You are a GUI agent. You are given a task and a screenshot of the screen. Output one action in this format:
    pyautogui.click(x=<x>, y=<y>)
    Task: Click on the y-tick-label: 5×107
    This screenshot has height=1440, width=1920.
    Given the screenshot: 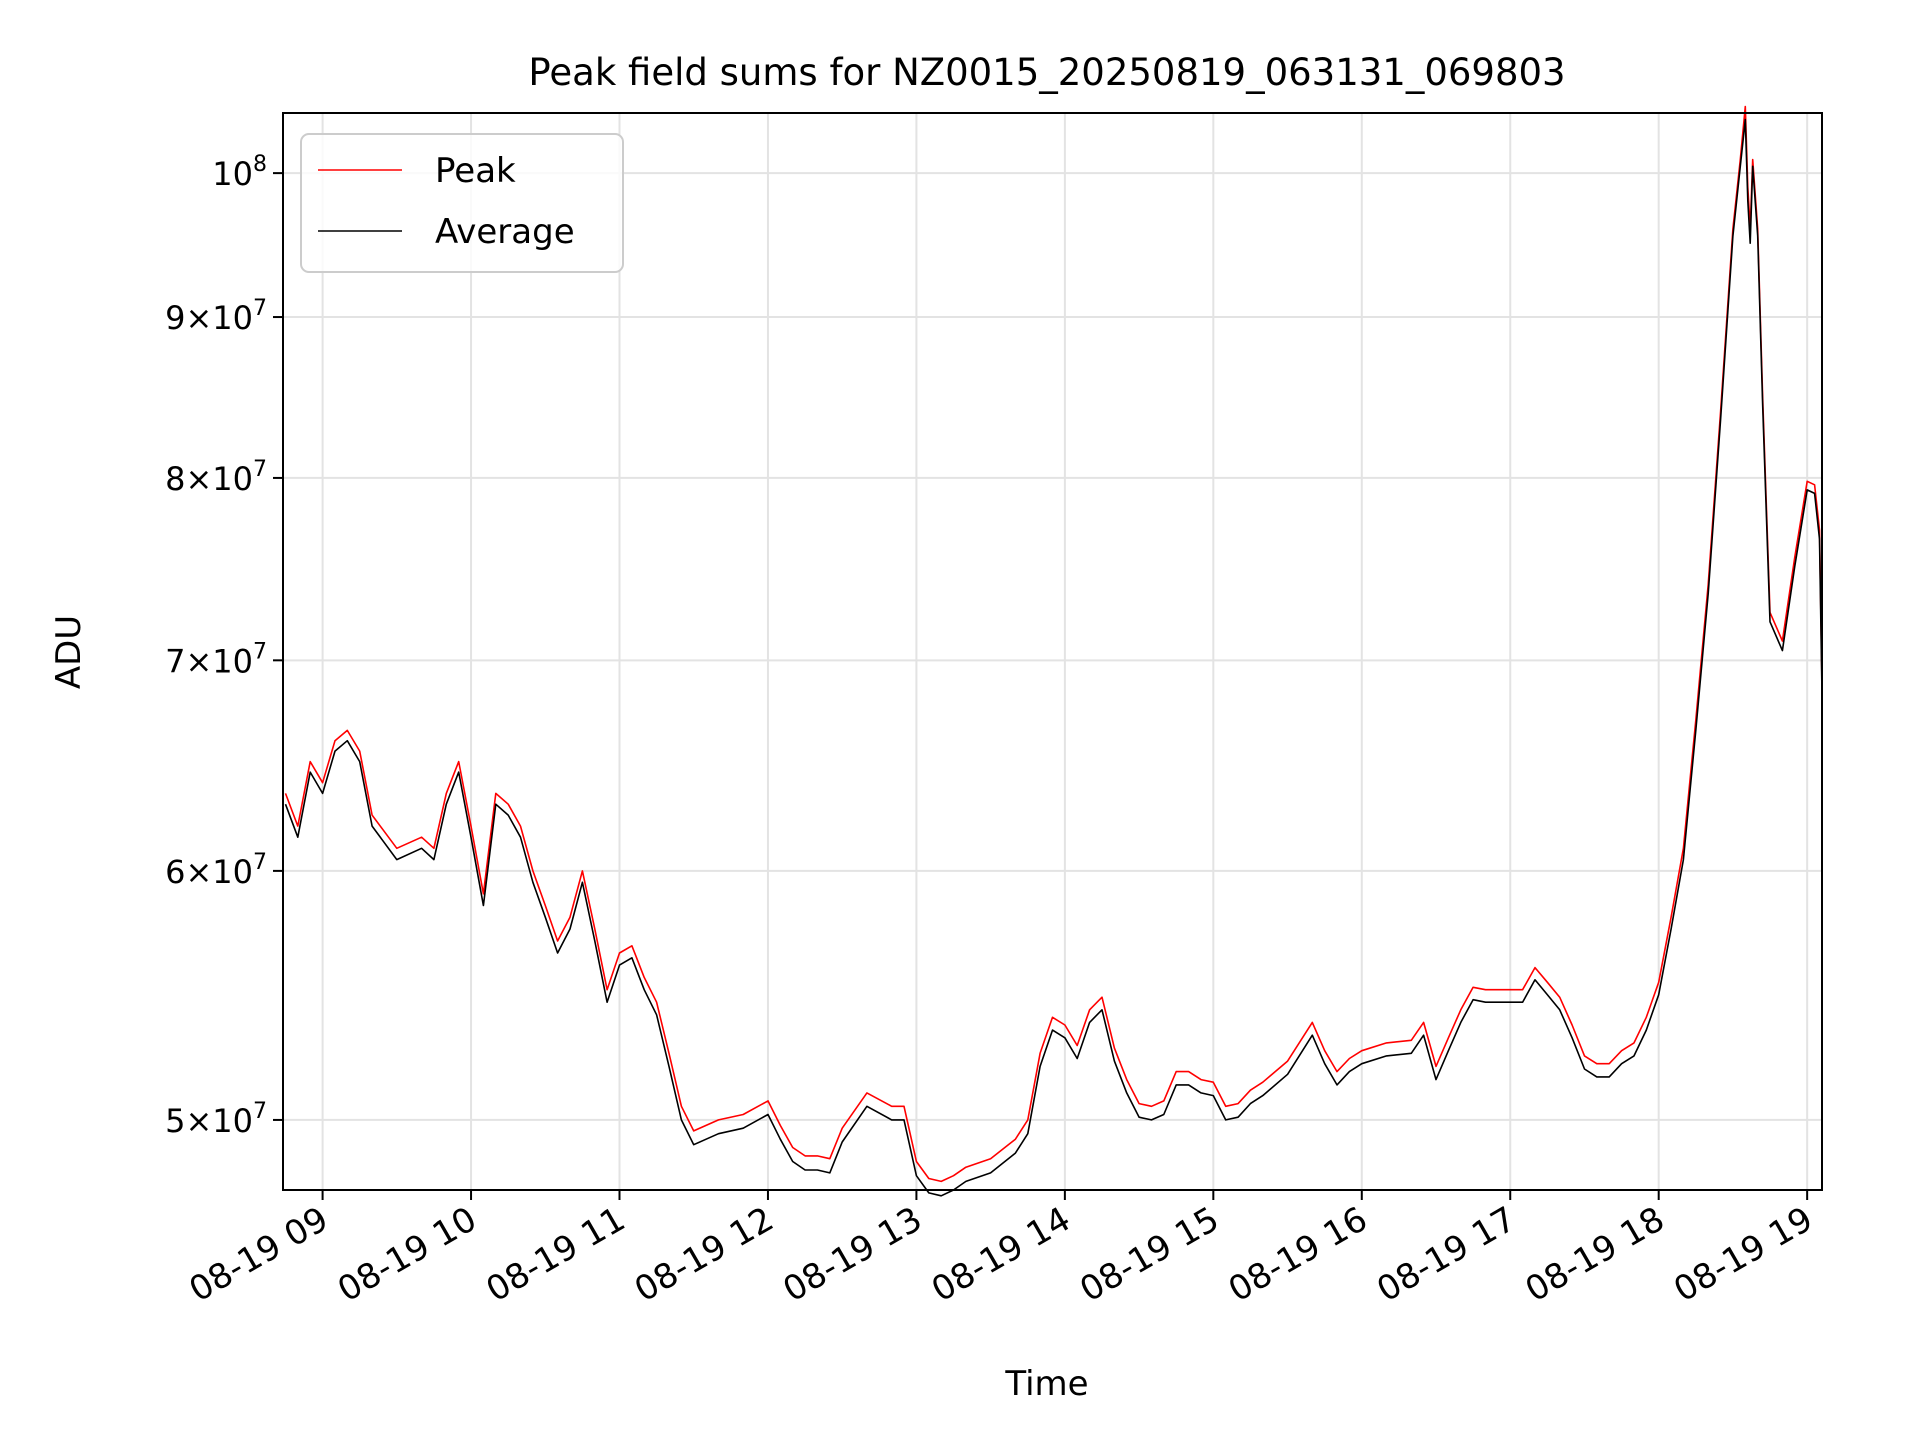 What is the action you would take?
    pyautogui.click(x=216, y=1119)
    